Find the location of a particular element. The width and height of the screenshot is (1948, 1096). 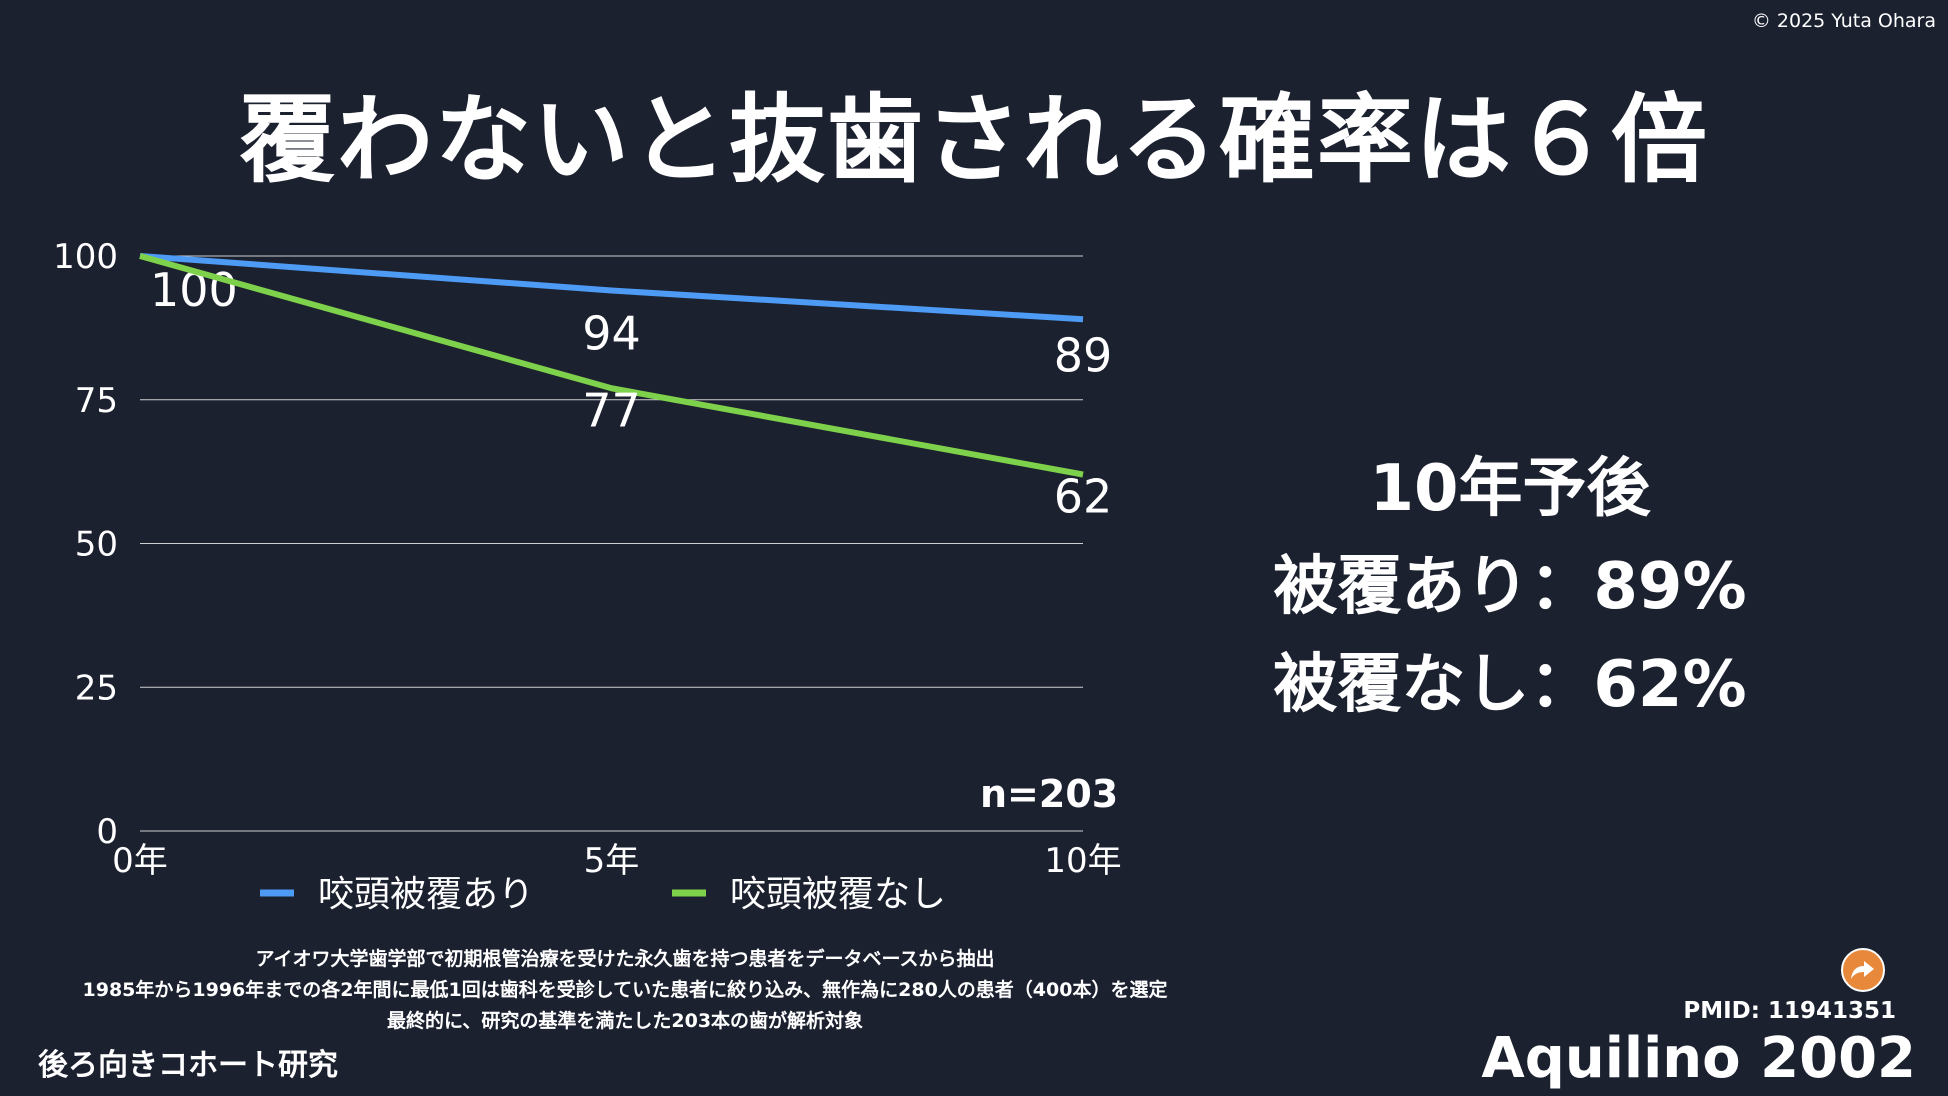

data-label: 94 is located at coordinates (611, 334).